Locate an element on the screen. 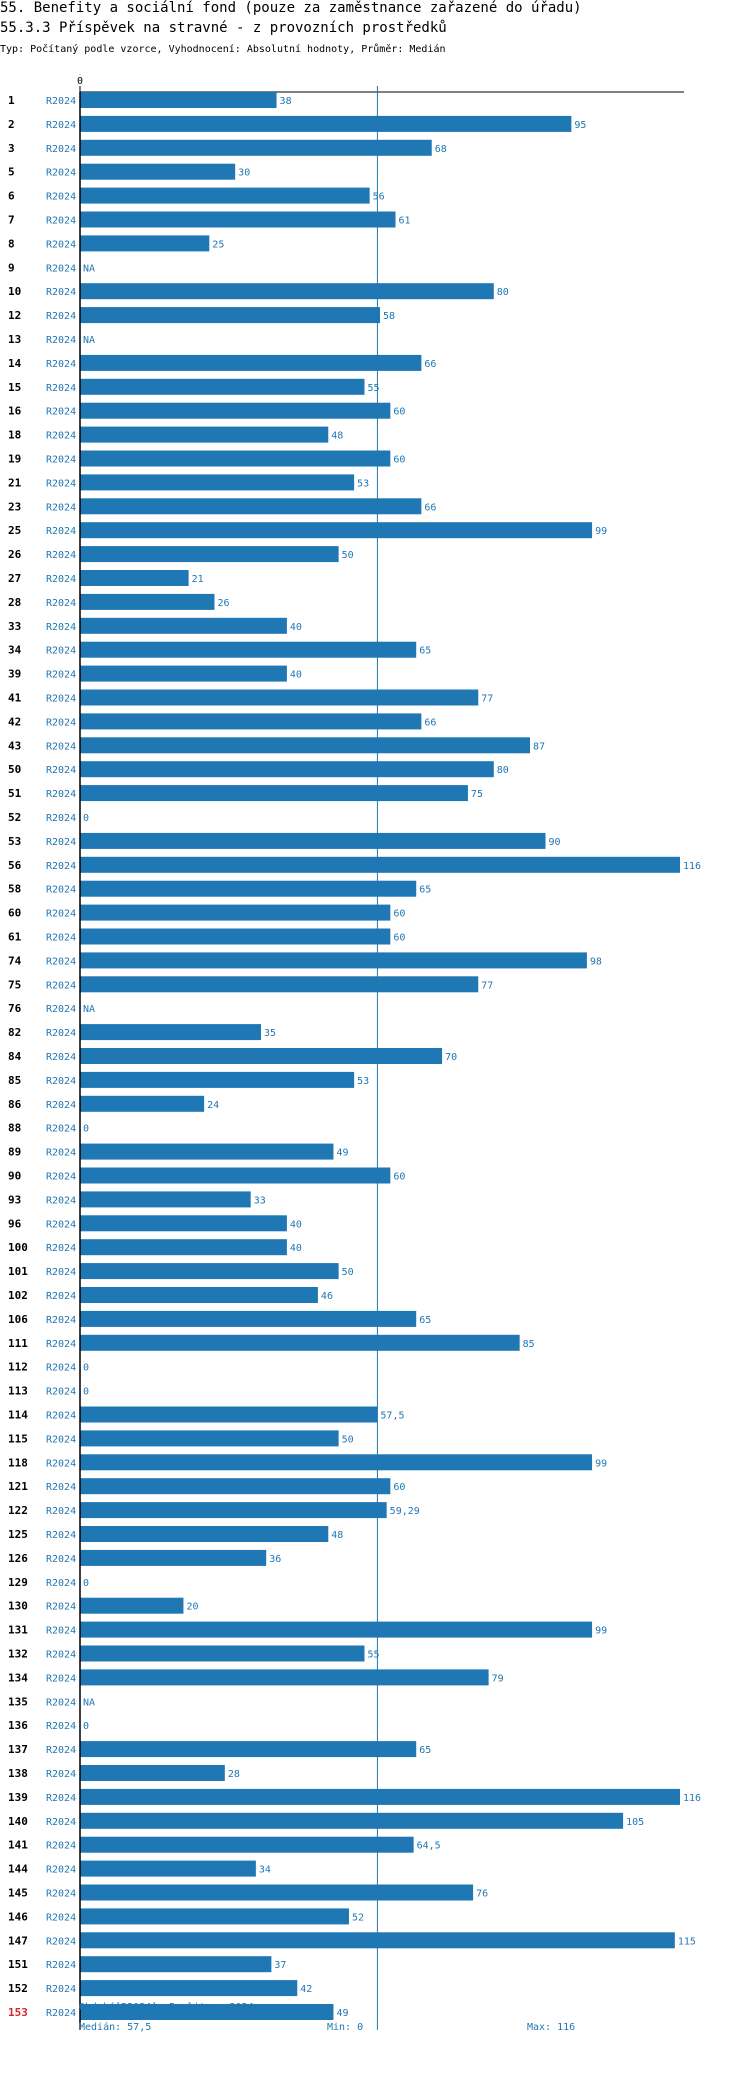 This screenshot has height=2096, width=750. category-label: 7 is located at coordinates (11, 220).